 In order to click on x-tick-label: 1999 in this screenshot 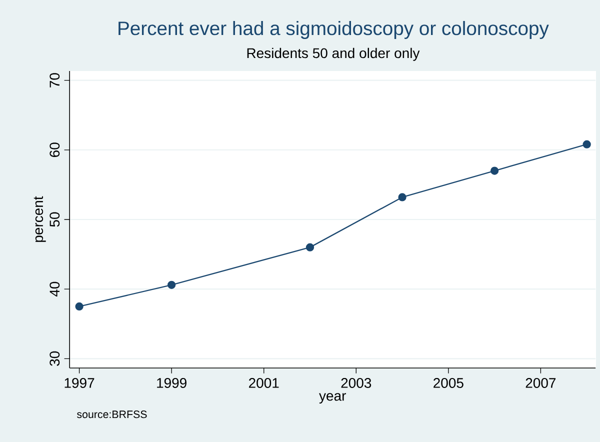, I will do `click(171, 383)`.